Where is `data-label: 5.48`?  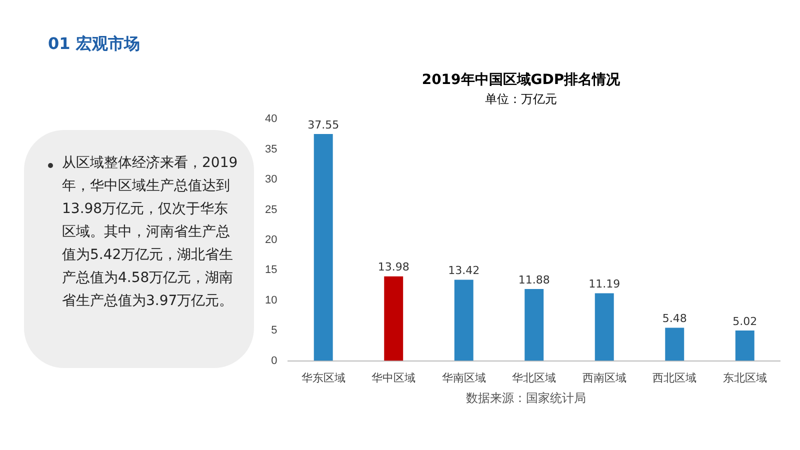 data-label: 5.48 is located at coordinates (674, 319).